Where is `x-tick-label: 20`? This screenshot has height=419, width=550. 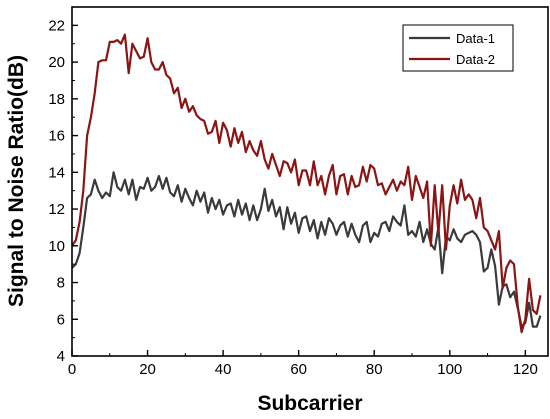
x-tick-label: 20 is located at coordinates (147, 369).